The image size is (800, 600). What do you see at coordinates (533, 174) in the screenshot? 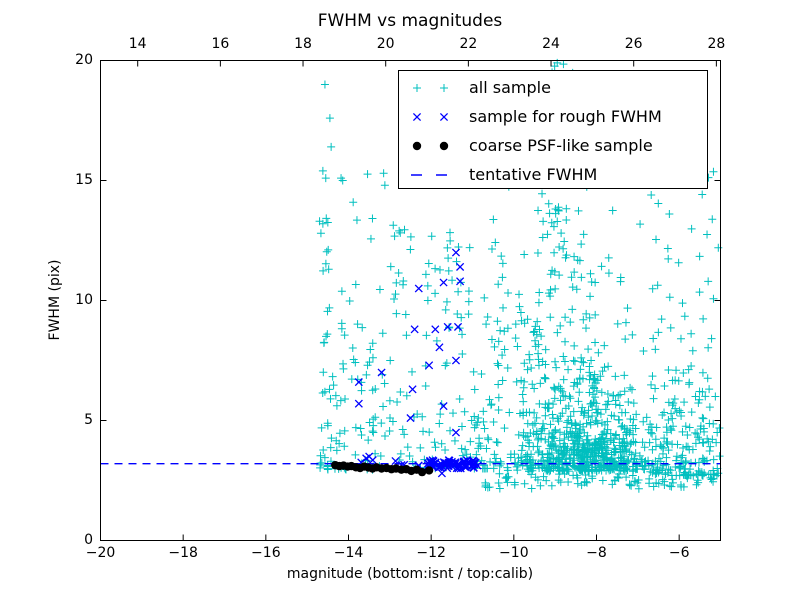
I see `legend-item-label: tentative FWHM` at bounding box center [533, 174].